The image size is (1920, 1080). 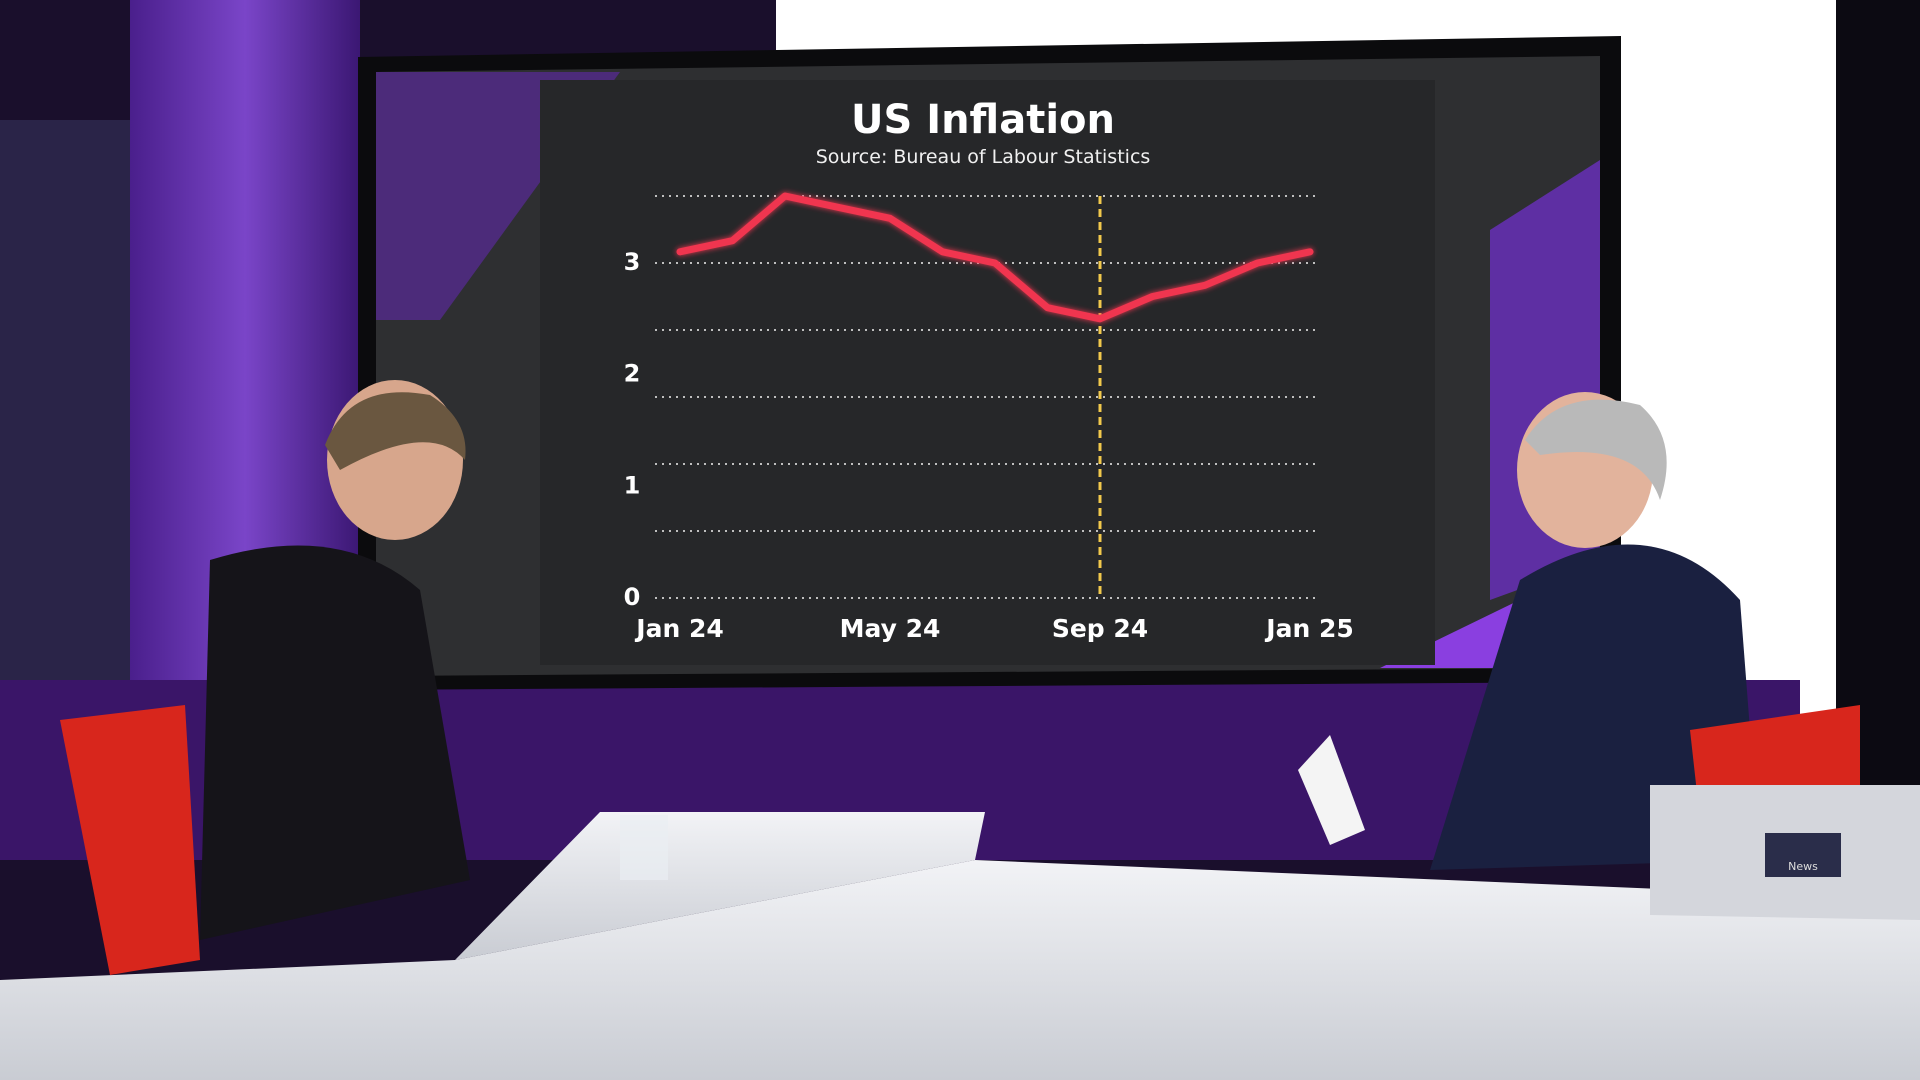 I want to click on right-presenter-hair, so click(x=1596, y=449).